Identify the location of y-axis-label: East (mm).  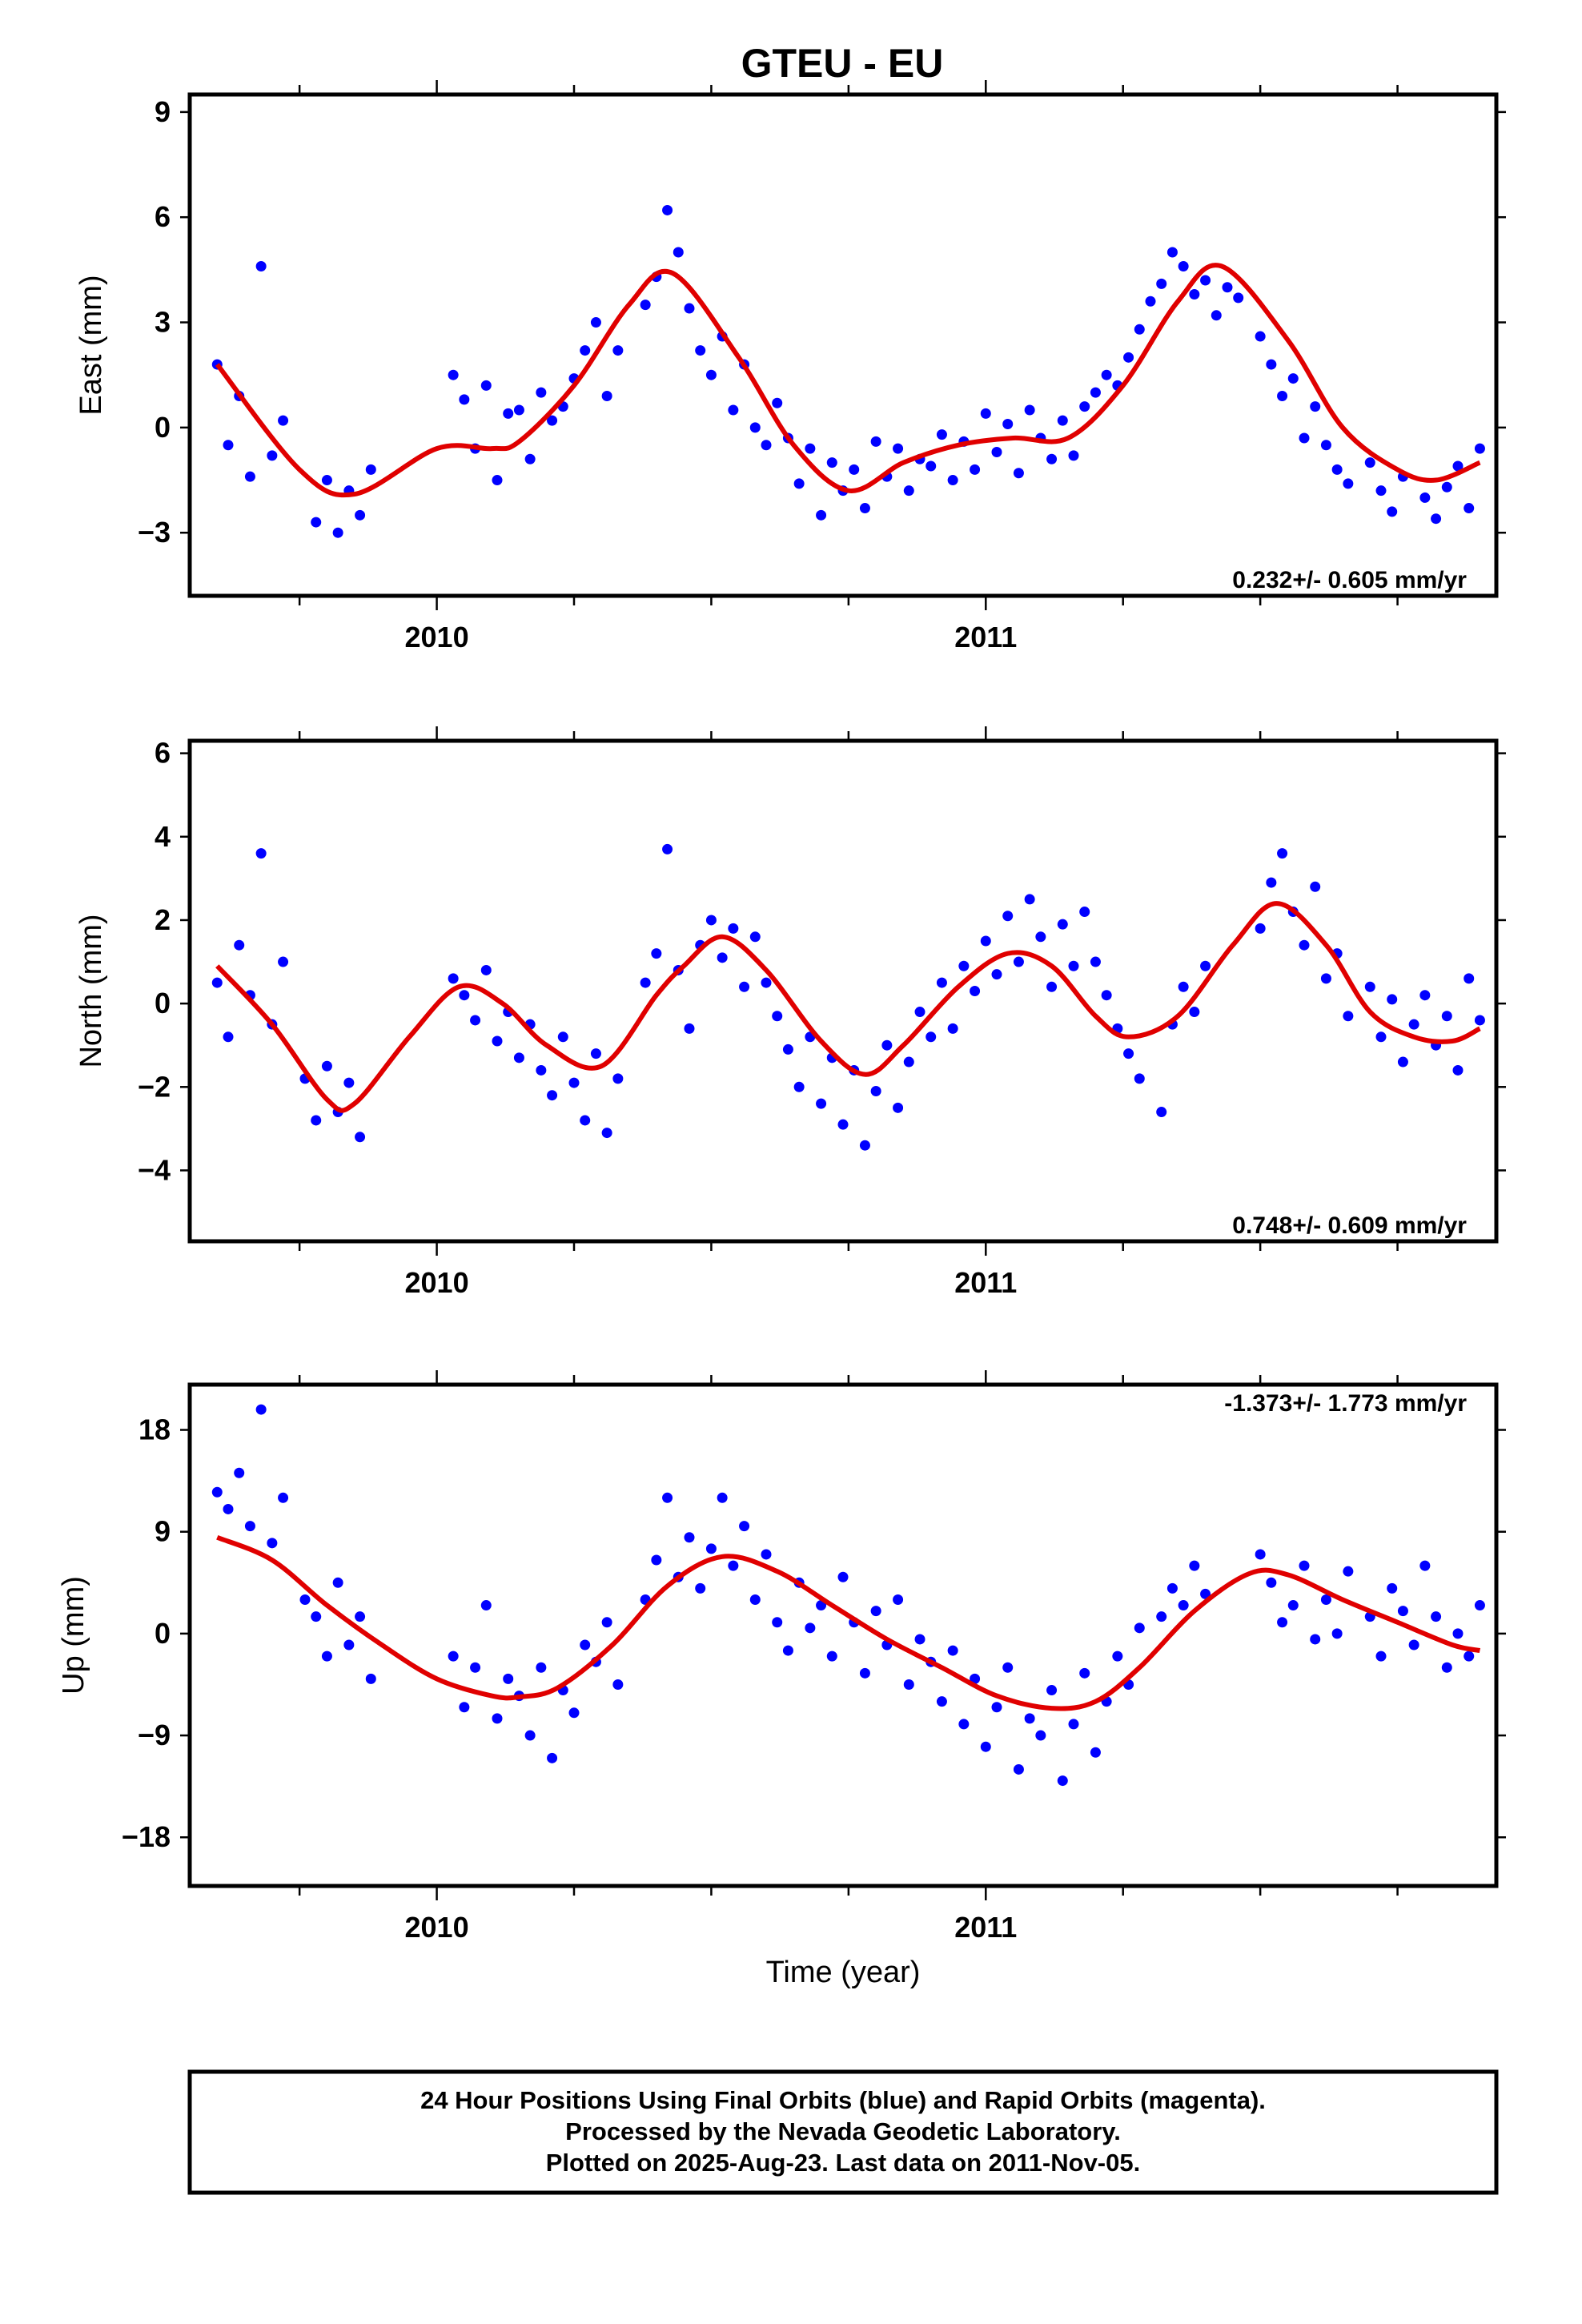
(91, 345).